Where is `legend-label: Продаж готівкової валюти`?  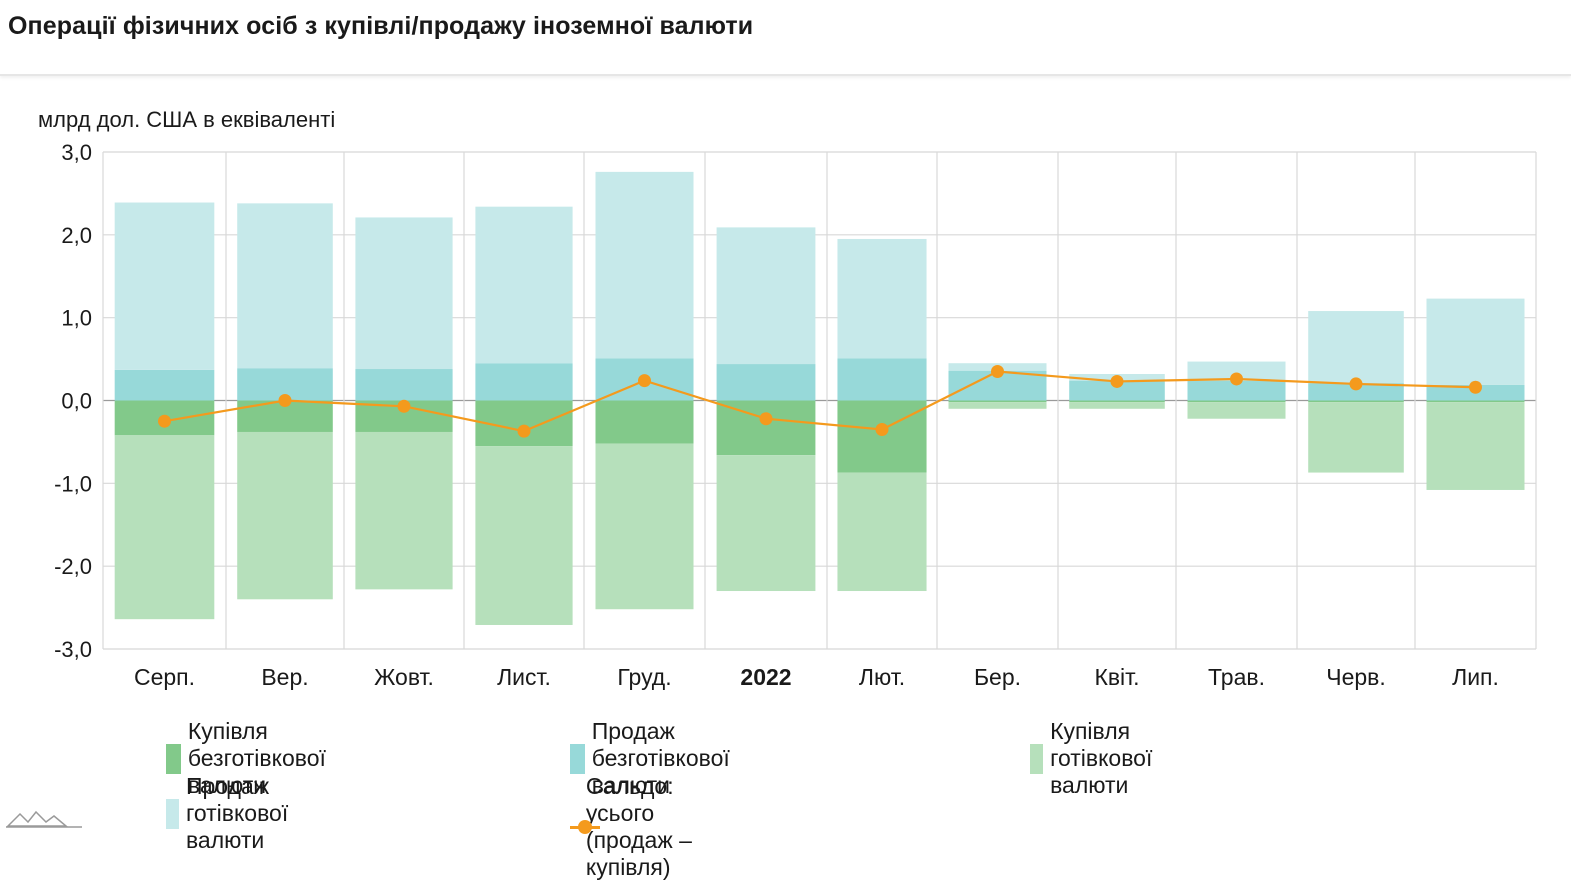
legend-label: Продаж готівкової валюти is located at coordinates (237, 813).